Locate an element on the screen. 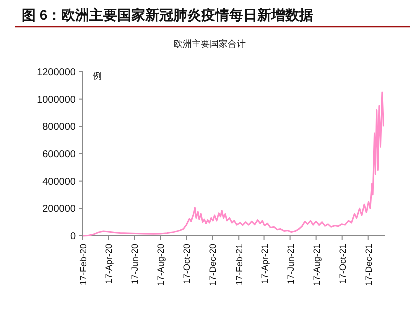  y-tick-label: 1000000 is located at coordinates (56, 100).